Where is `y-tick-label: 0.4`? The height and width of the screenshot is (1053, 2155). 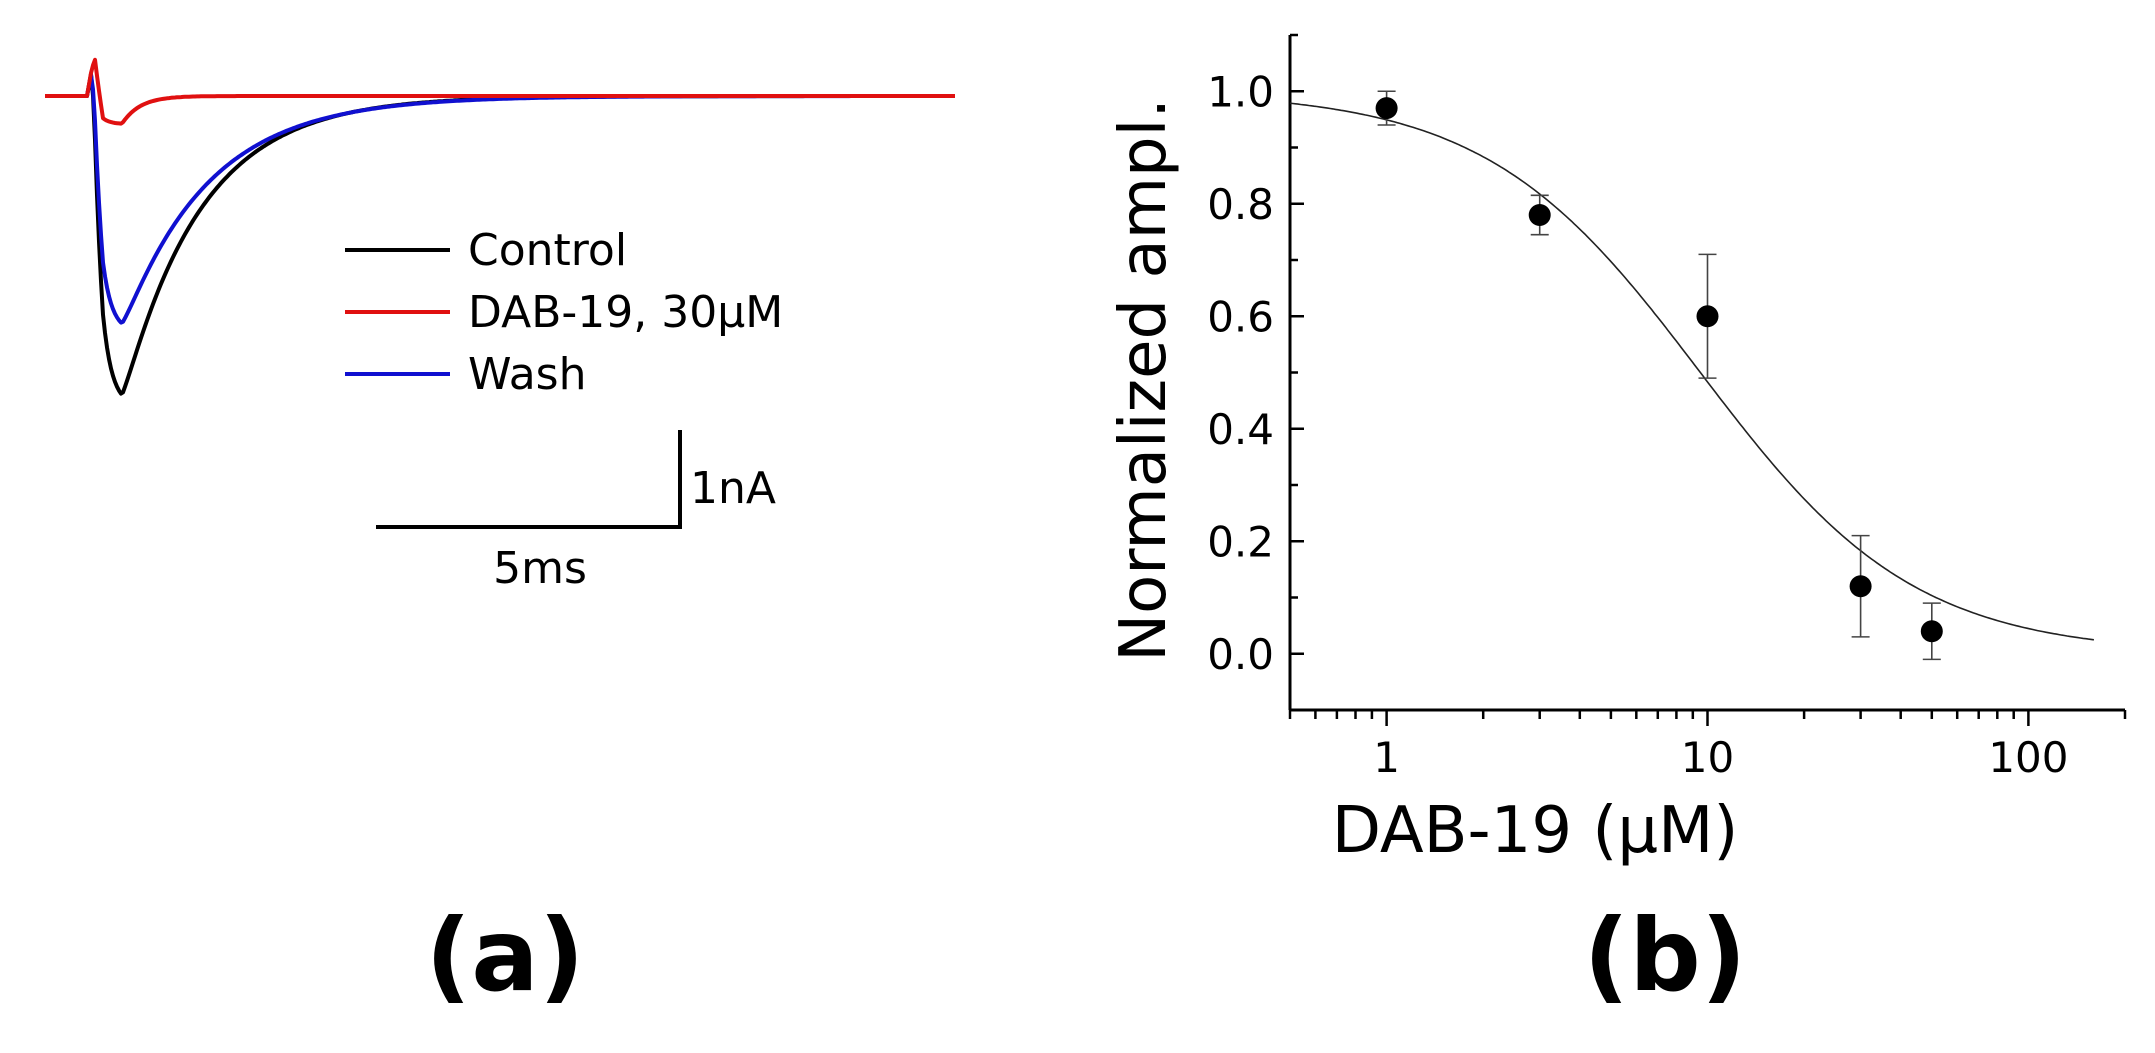
y-tick-label: 0.4 is located at coordinates (1240, 429).